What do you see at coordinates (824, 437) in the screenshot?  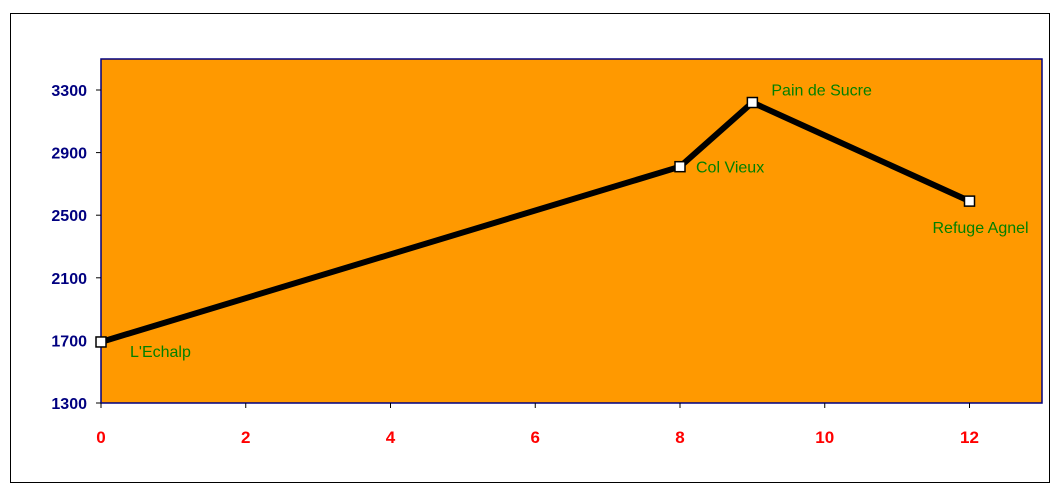 I see `x-tick-label: 10` at bounding box center [824, 437].